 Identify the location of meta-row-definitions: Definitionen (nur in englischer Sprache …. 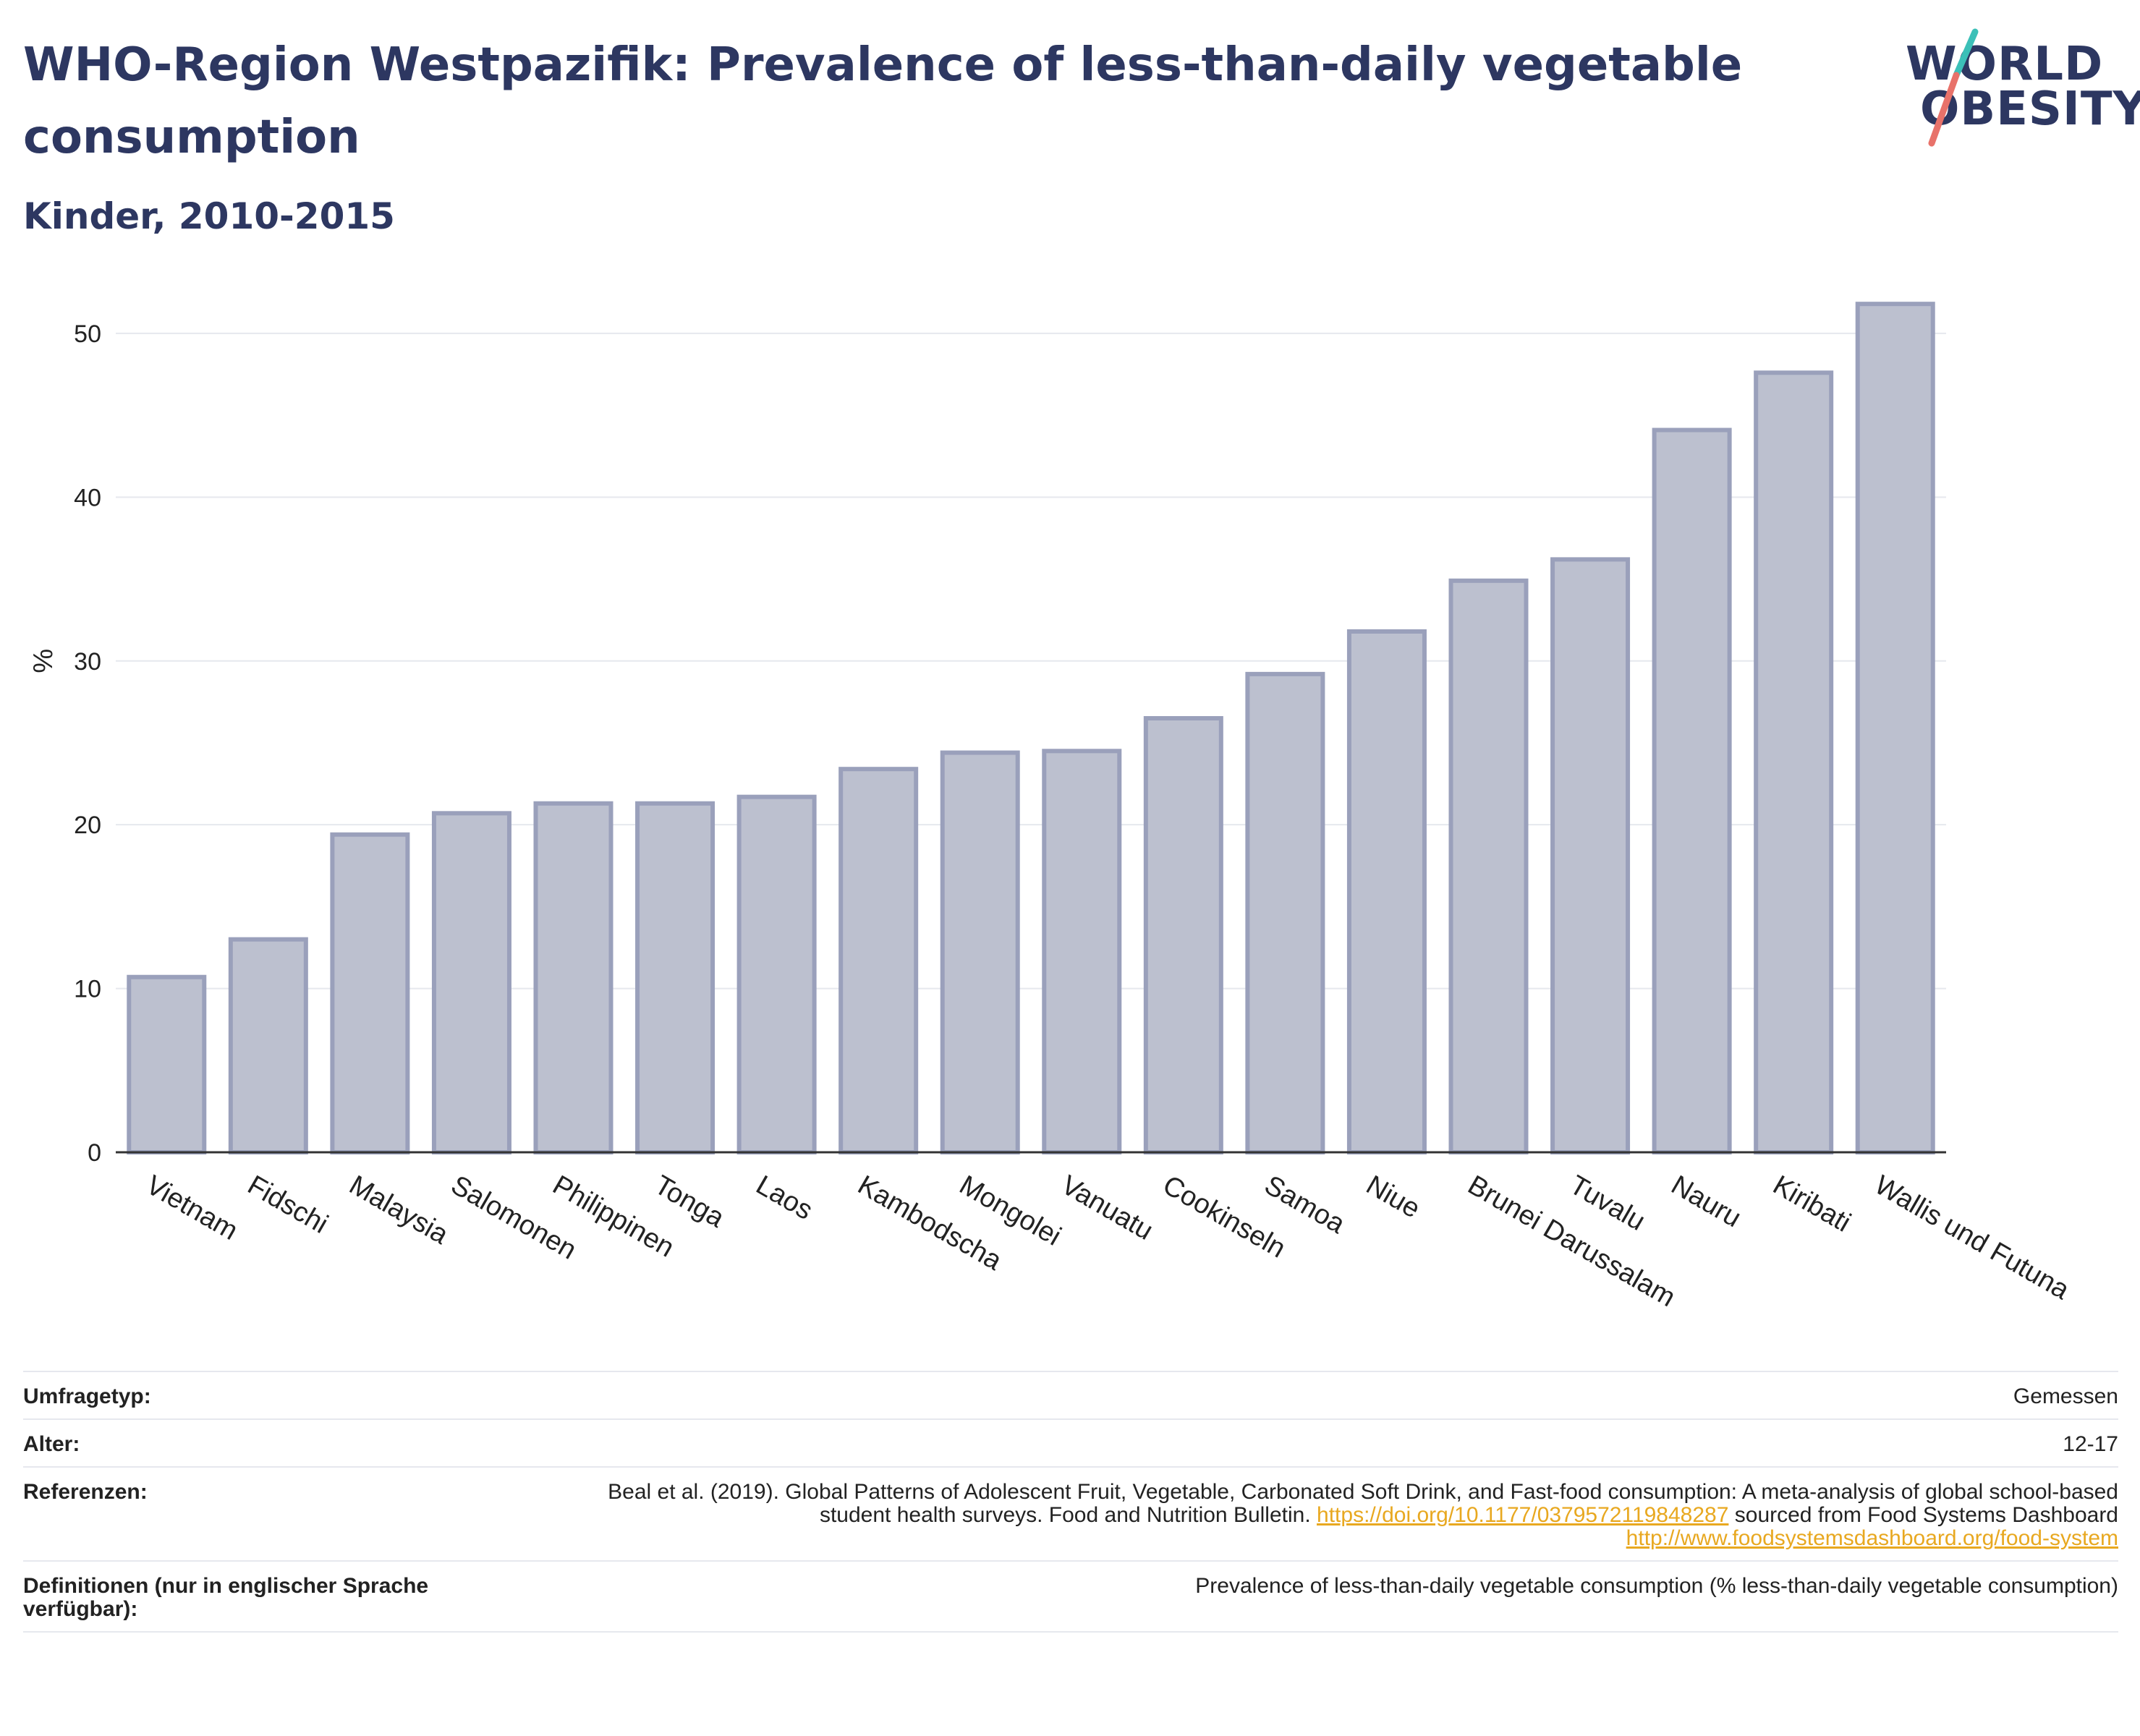
(1070, 1597).